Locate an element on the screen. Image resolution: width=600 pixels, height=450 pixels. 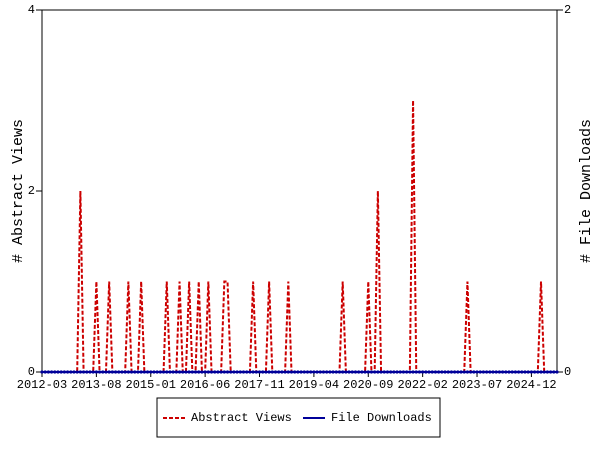
y-tick-label: 0 is located at coordinates (31, 372).